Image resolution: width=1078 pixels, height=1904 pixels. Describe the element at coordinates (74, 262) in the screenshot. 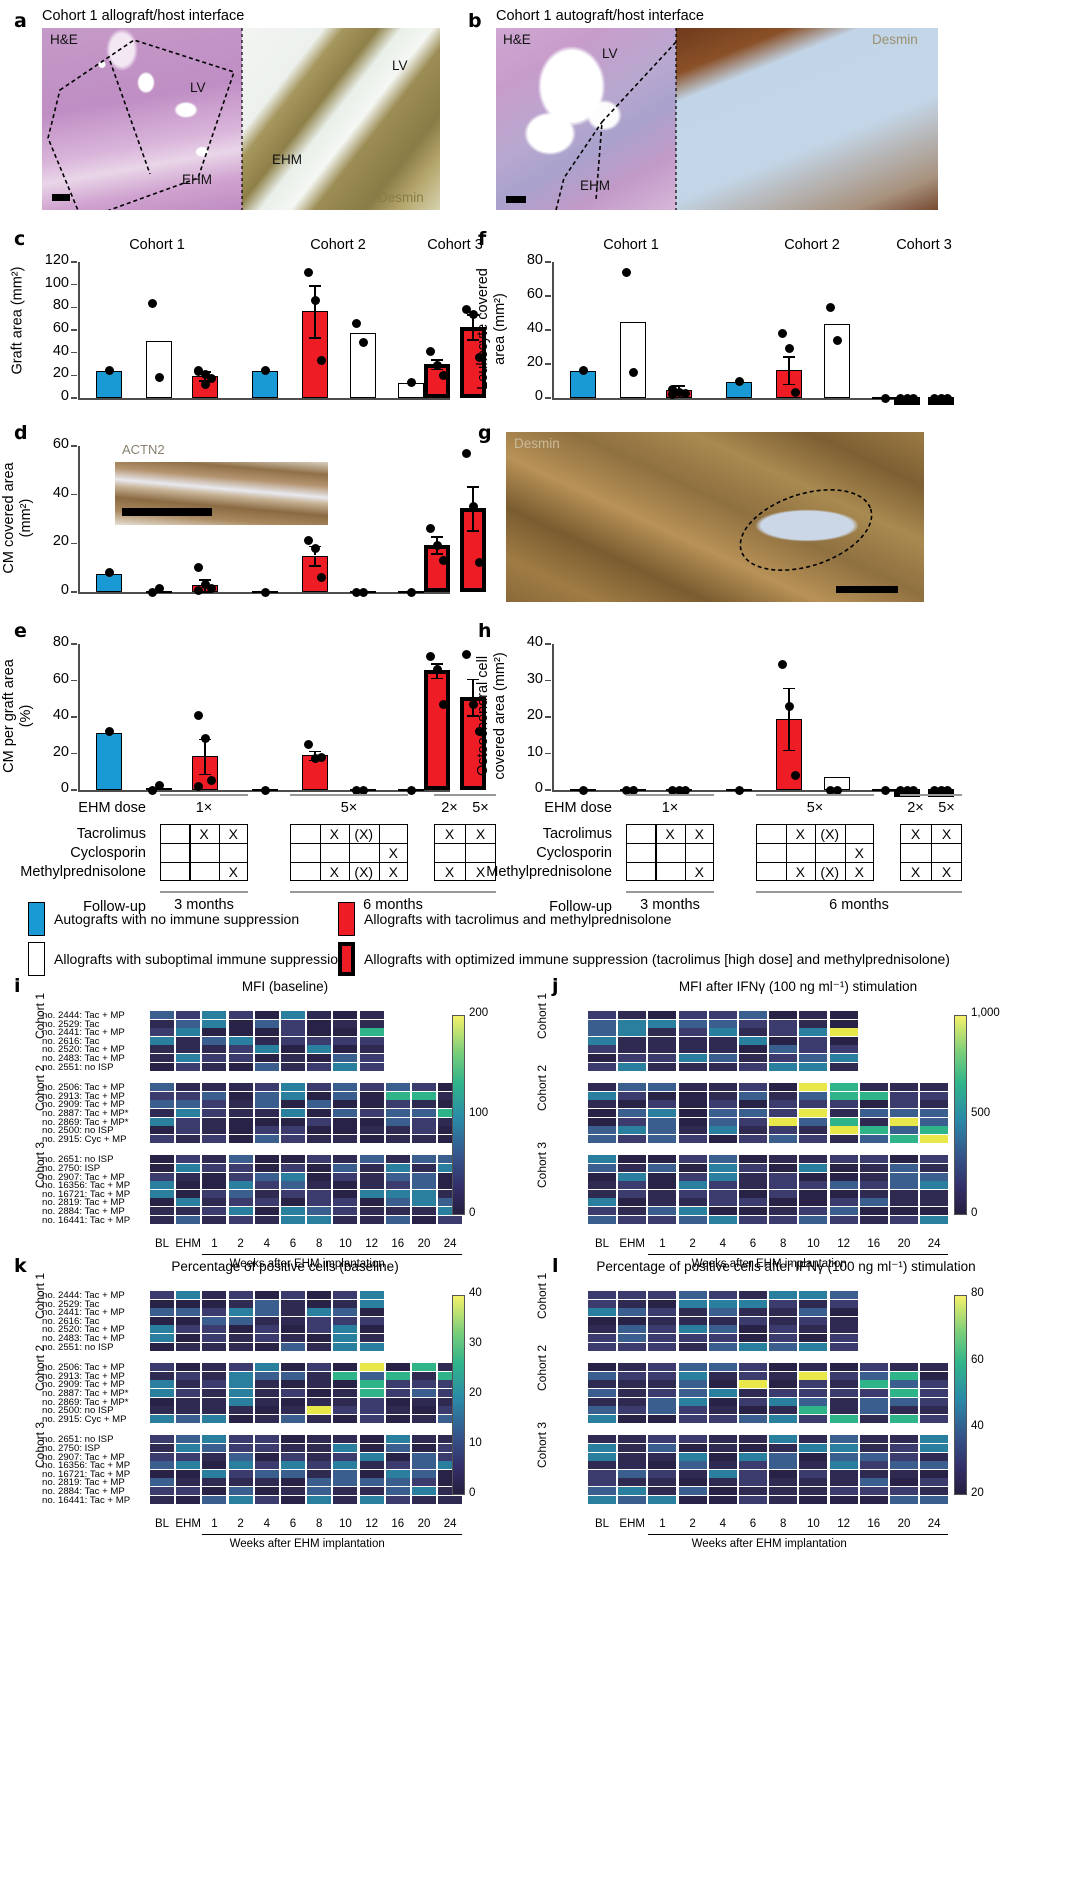

I see `y-tick` at that location.